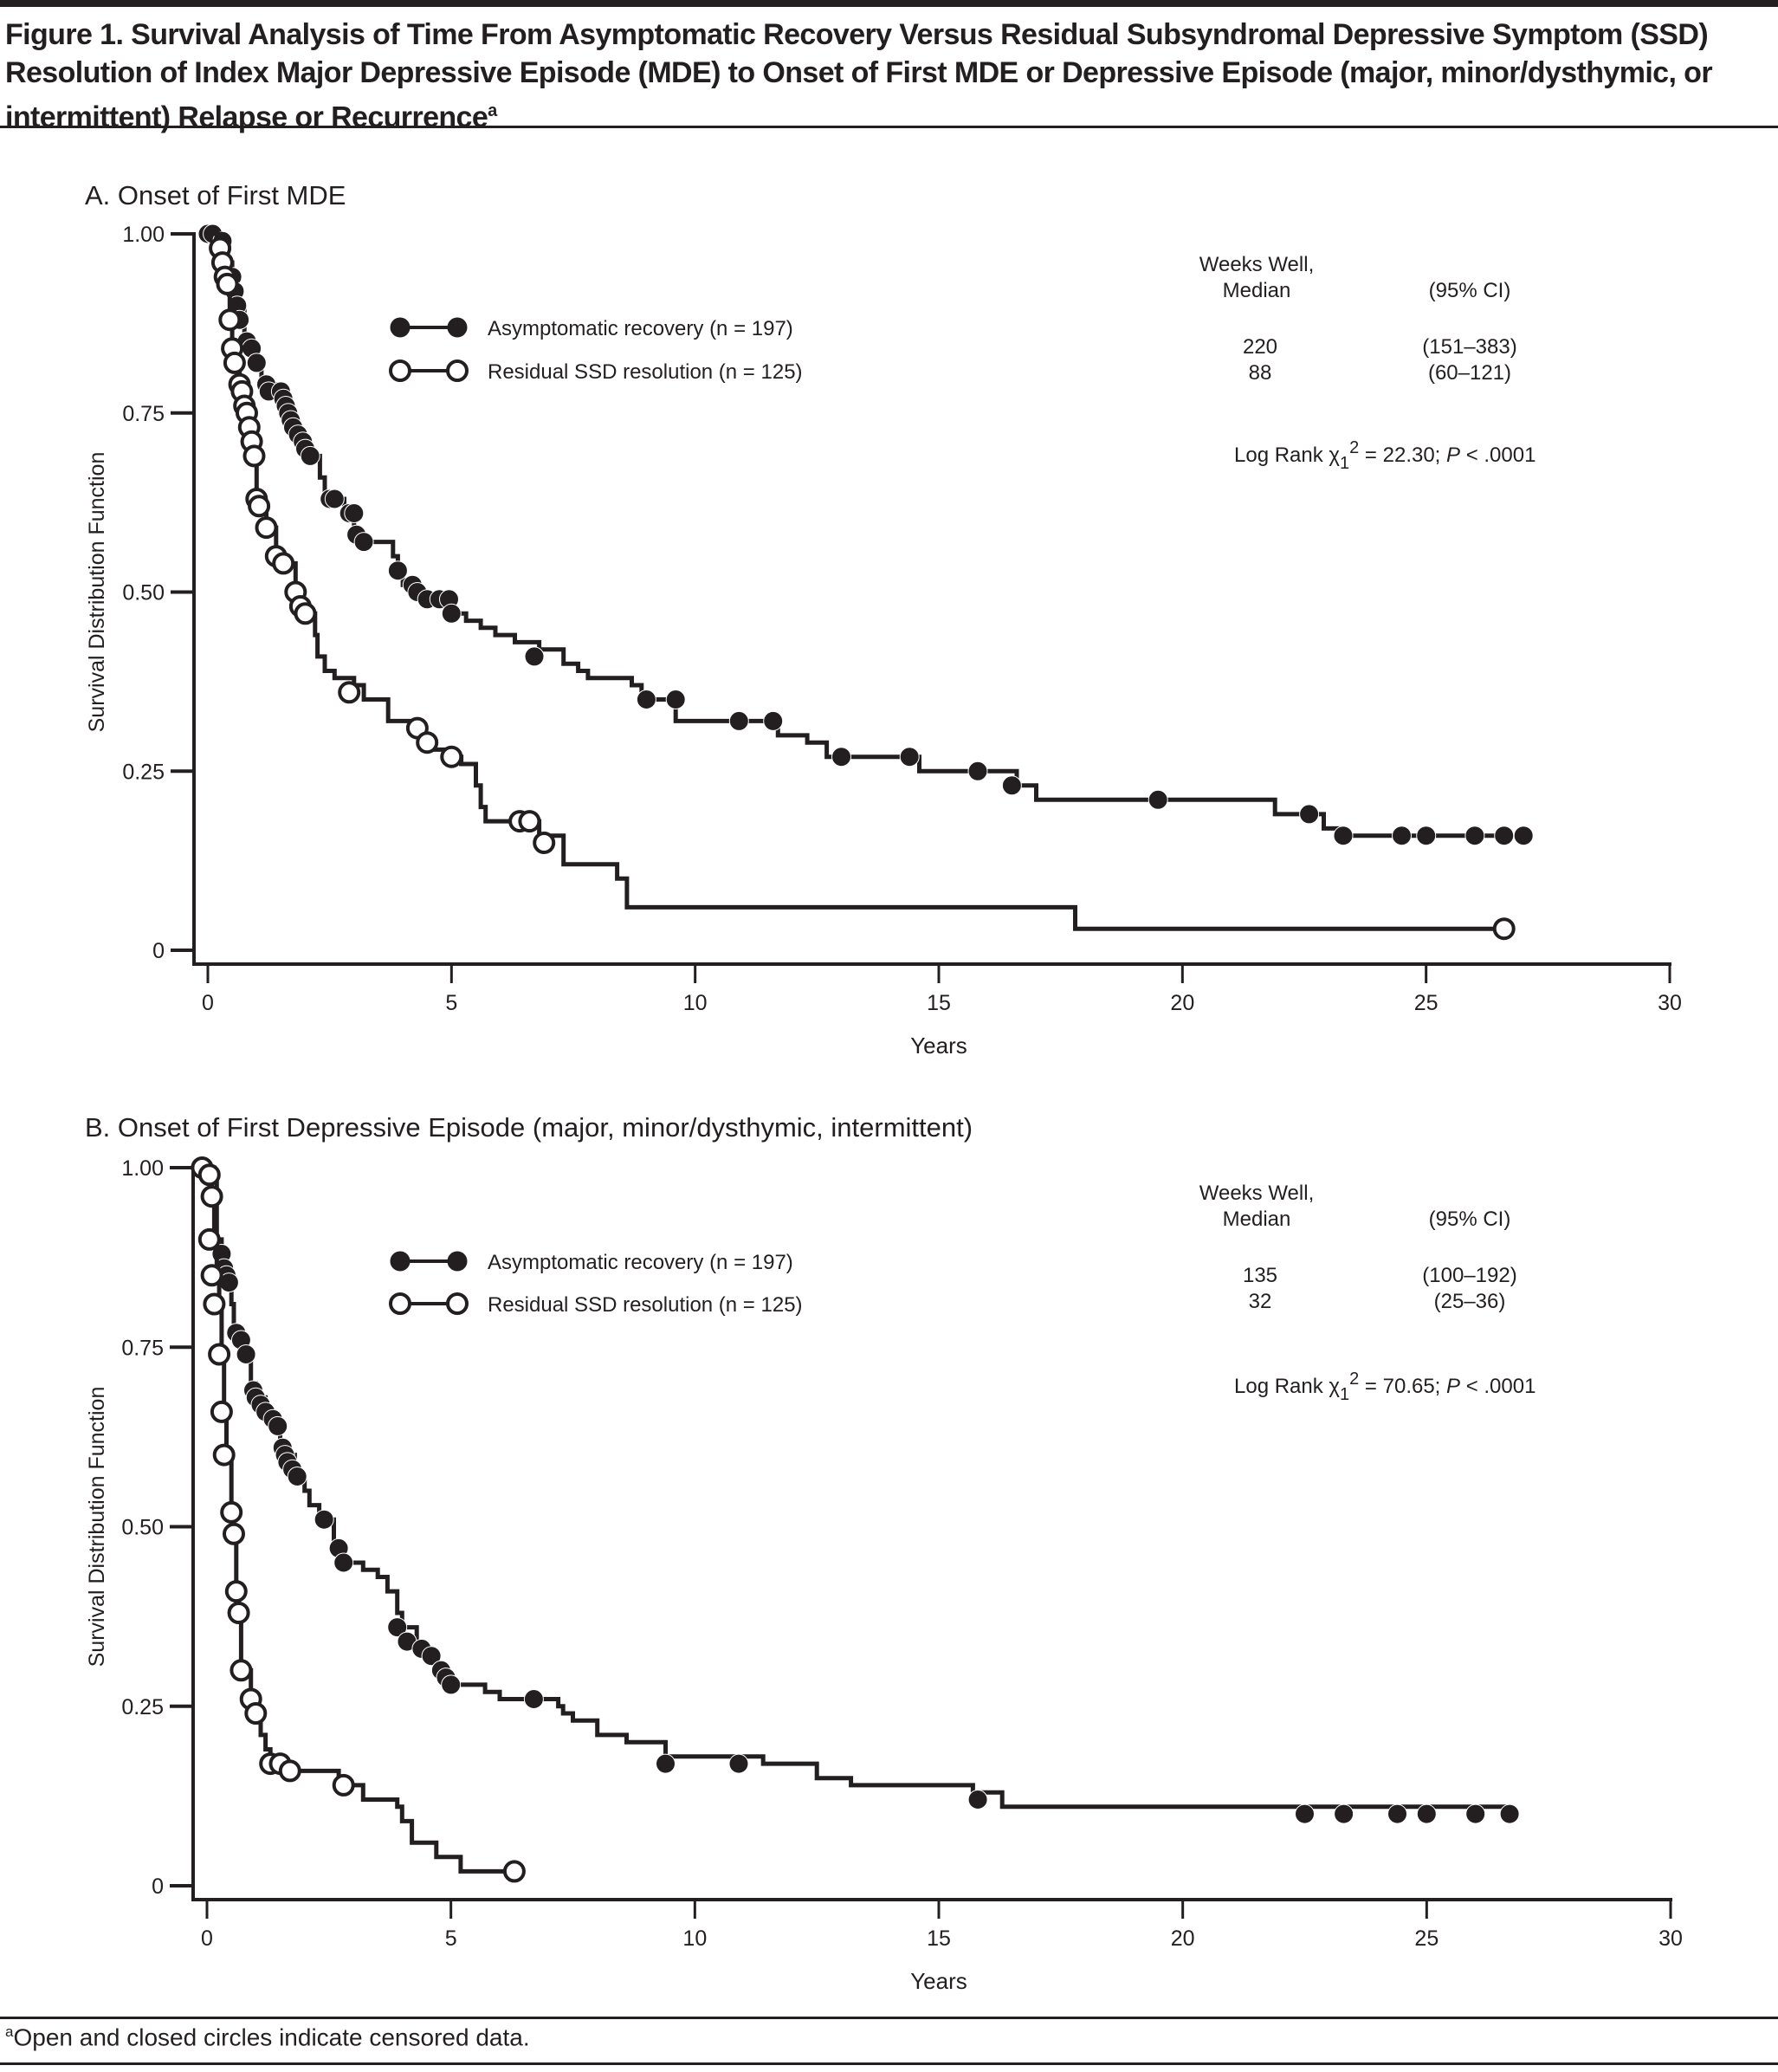 Image resolution: width=1778 pixels, height=2072 pixels. I want to click on log-rank-part: 1, so click(1344, 1394).